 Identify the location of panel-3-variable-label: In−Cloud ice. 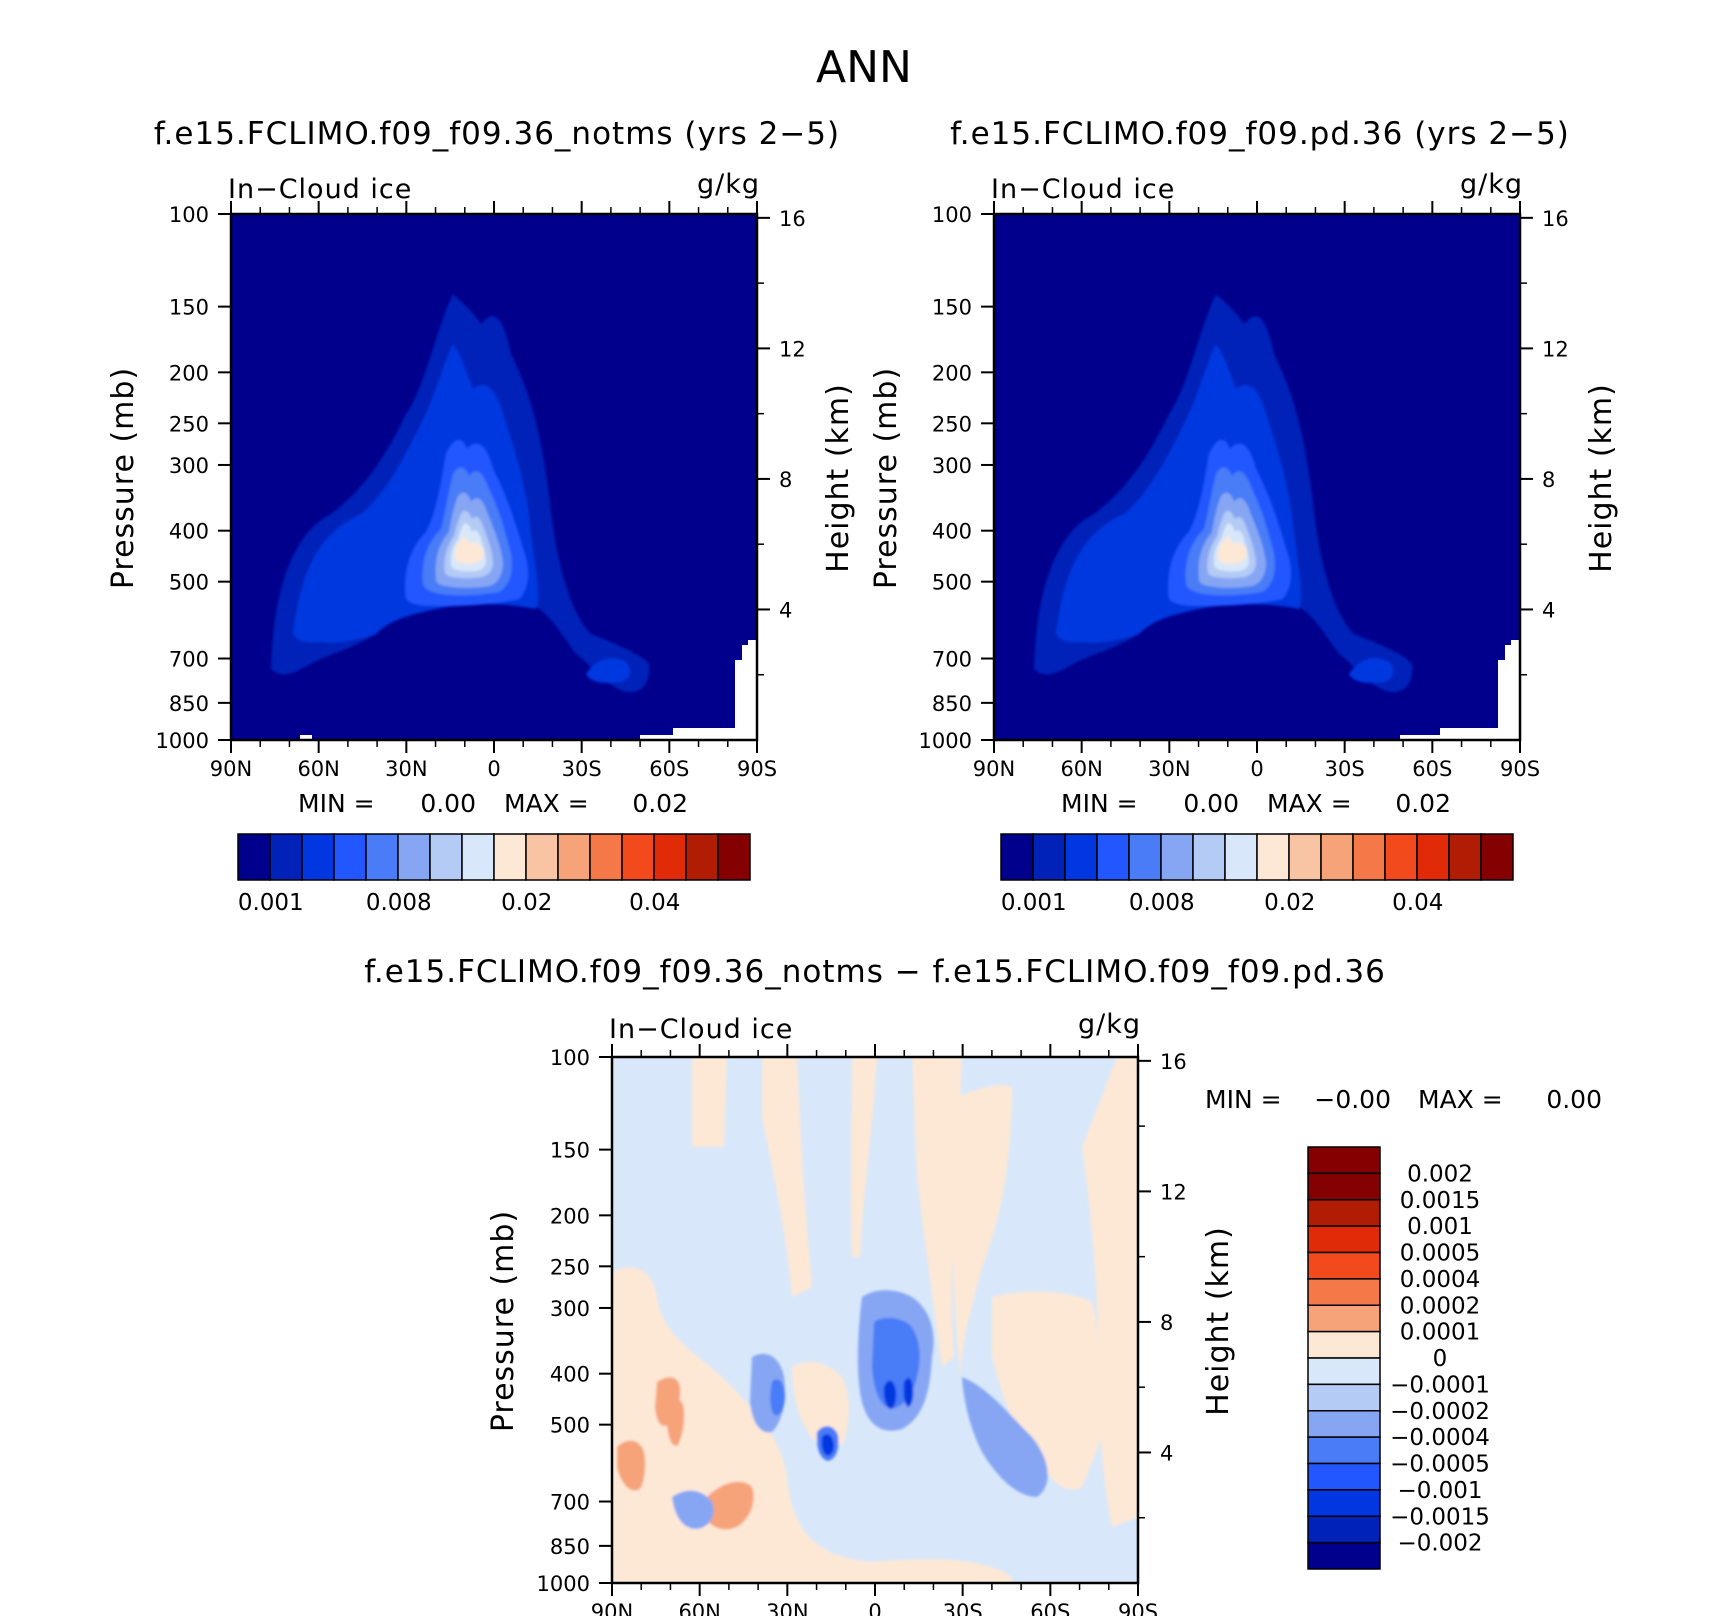
(701, 1029).